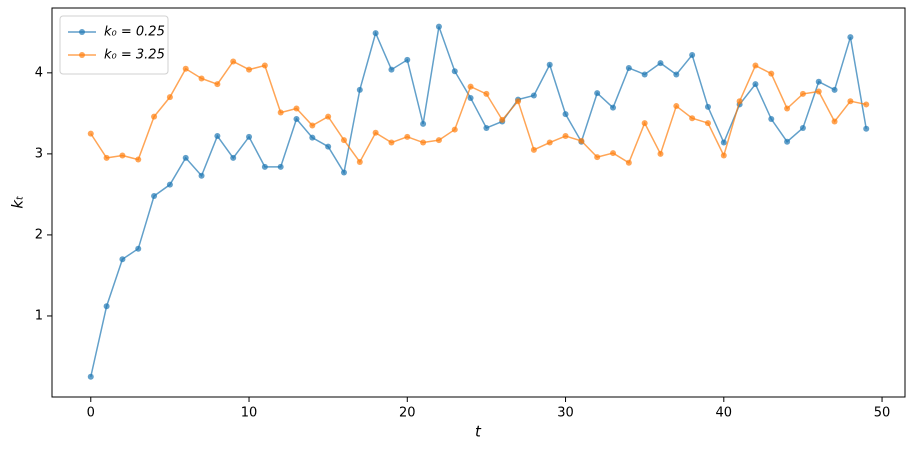 This screenshot has height=450, width=915. What do you see at coordinates (134, 32) in the screenshot?
I see `legend-label: k₀ = 0.25` at bounding box center [134, 32].